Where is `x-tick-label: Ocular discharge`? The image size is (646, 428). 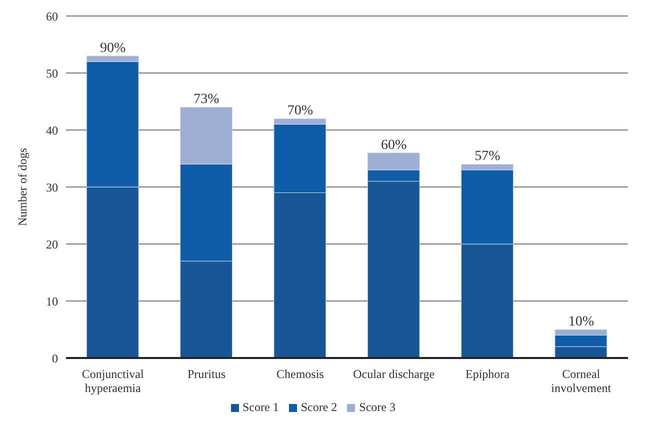 x-tick-label: Ocular discharge is located at coordinates (394, 374).